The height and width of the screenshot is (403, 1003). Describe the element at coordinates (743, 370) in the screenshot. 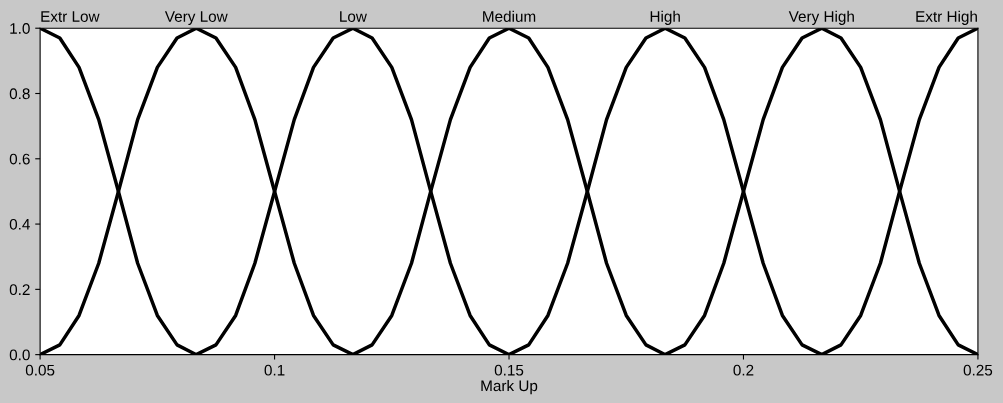

I see `x-tick-label: 0.2` at that location.